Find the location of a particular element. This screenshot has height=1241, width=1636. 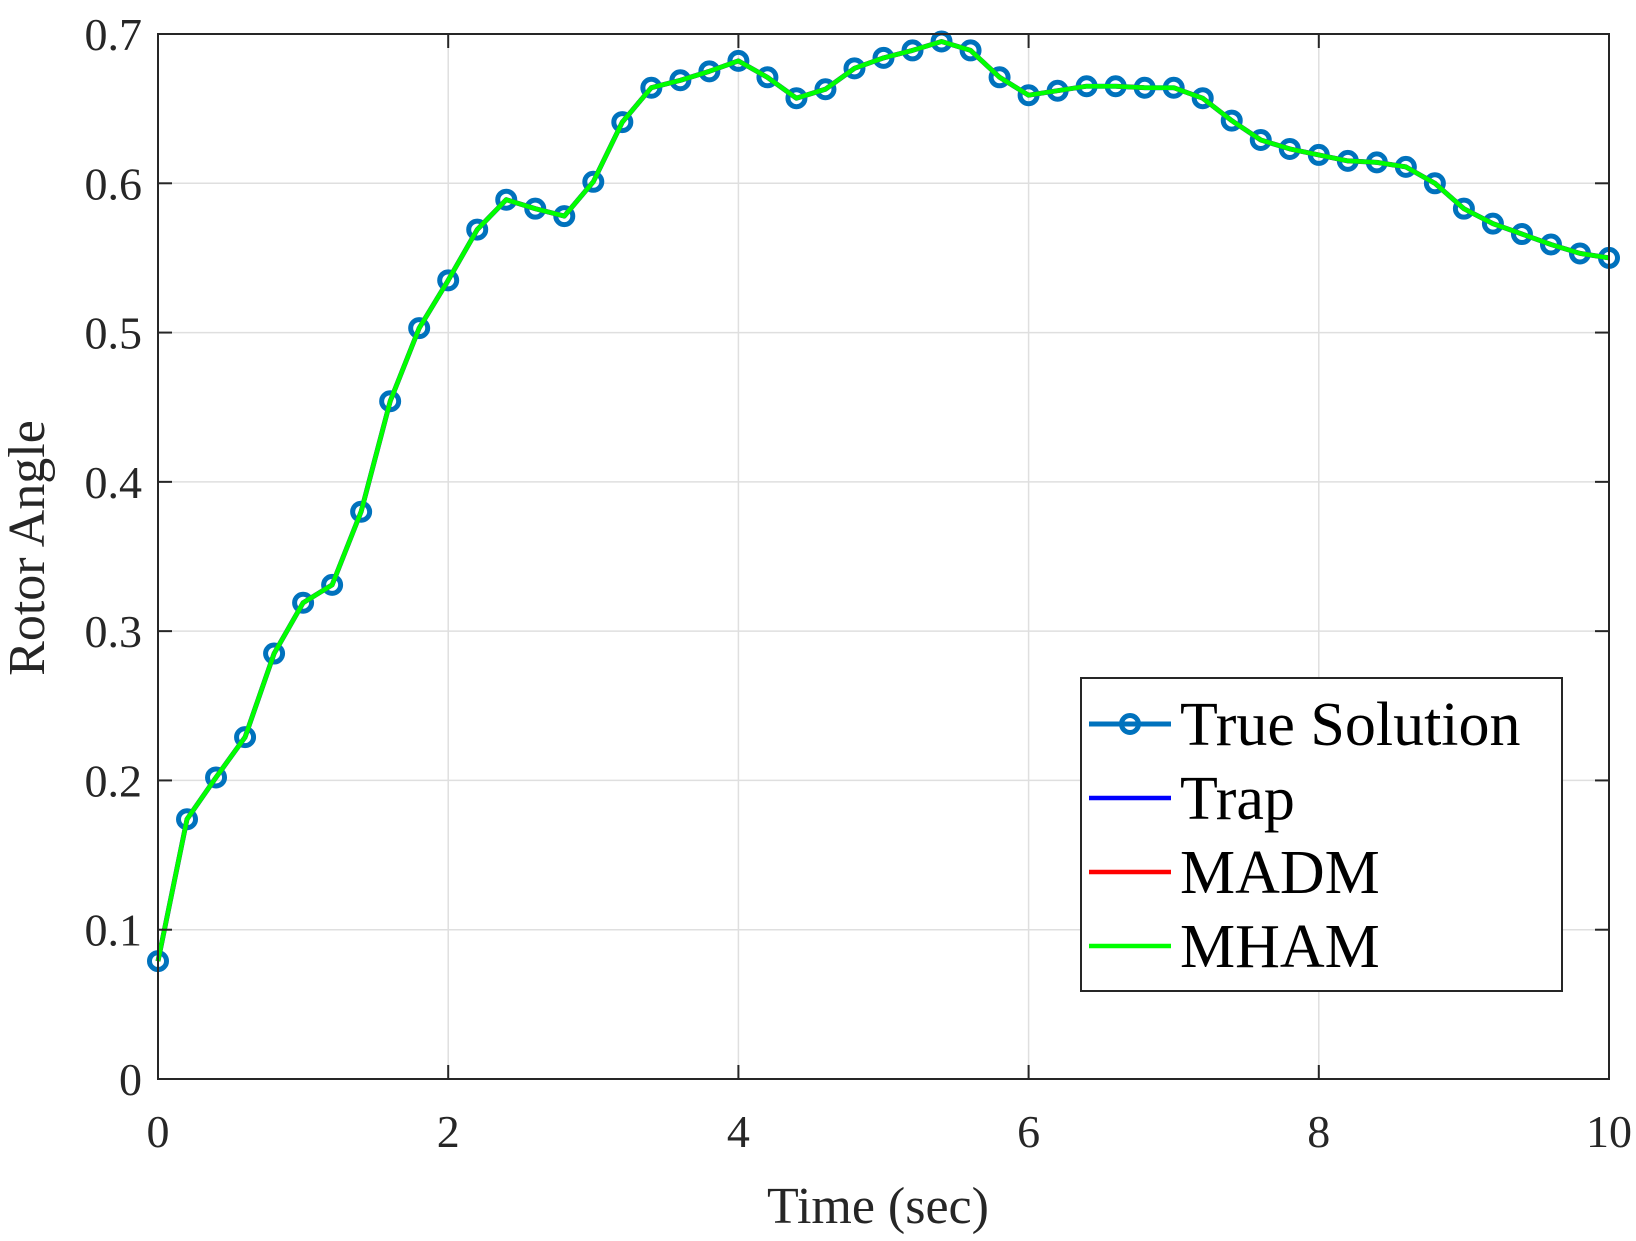

y-tick-label: 0.7 is located at coordinates (114, 34).